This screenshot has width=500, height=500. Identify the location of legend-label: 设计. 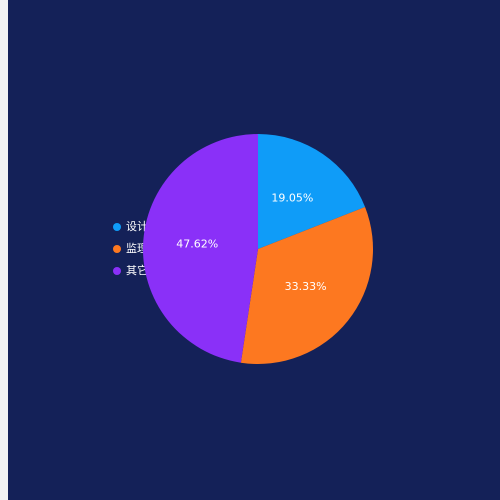
(137, 226).